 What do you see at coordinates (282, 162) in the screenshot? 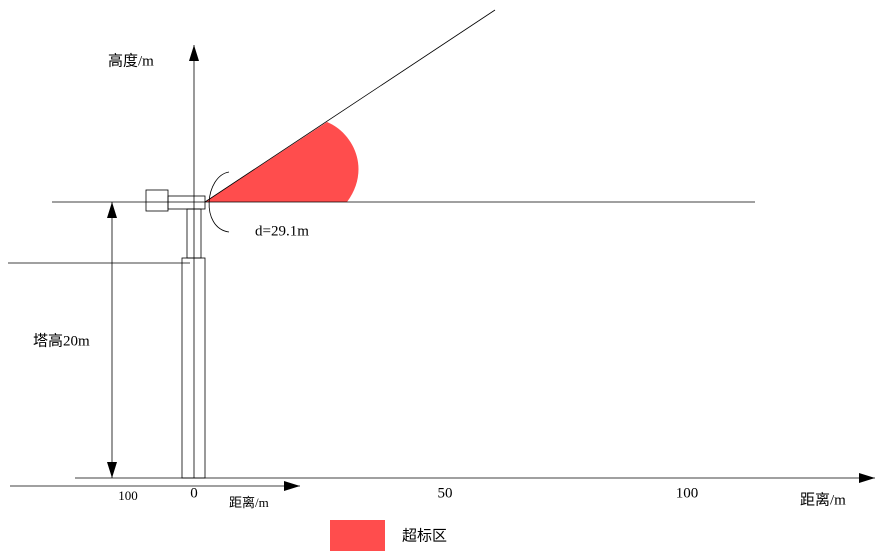
I see `exceed-zone` at bounding box center [282, 162].